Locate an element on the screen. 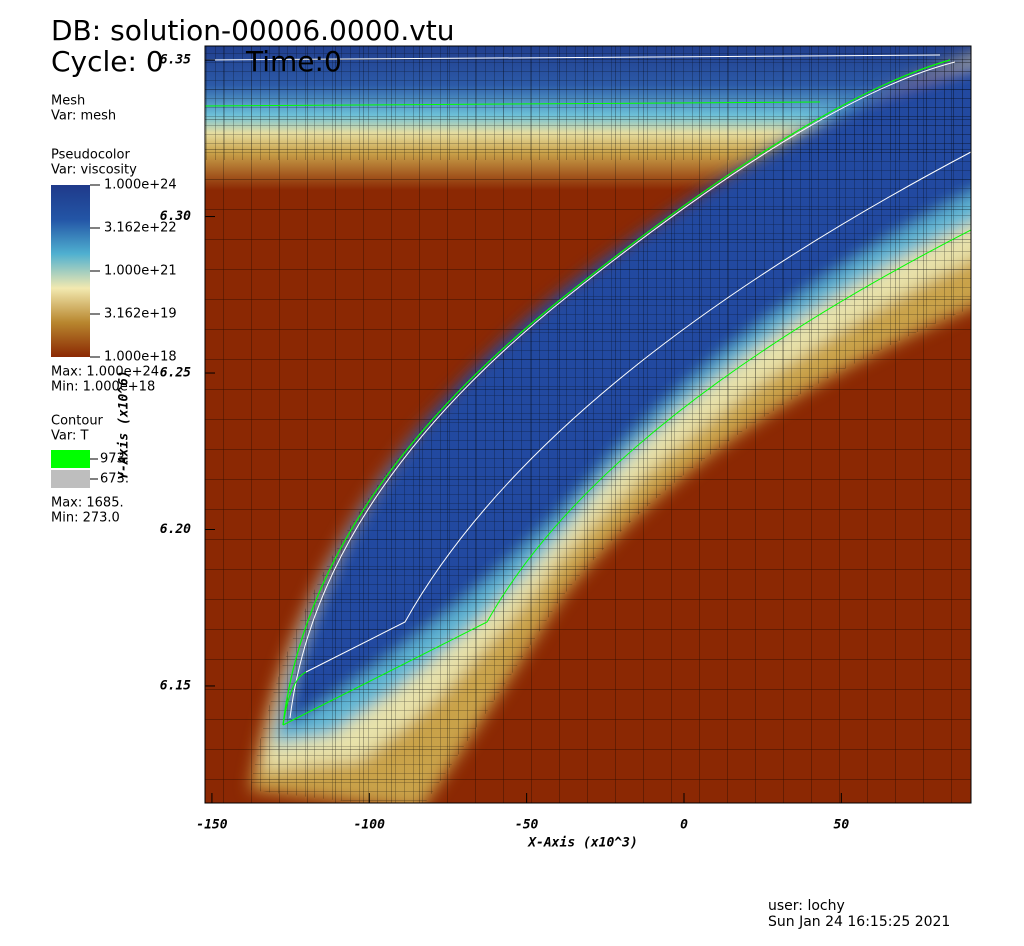 The image size is (1024, 946). x-axis-label: X-Axis (x10^3) is located at coordinates (582, 843).